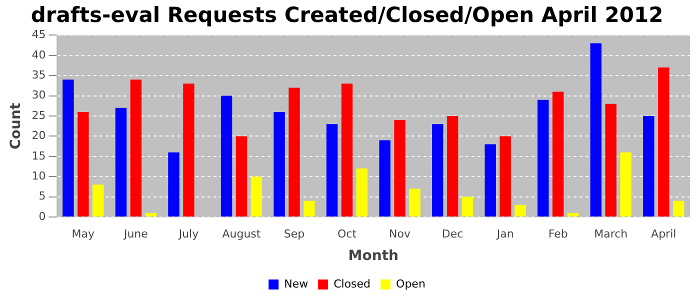 This screenshot has height=300, width=700. Describe the element at coordinates (39, 75) in the screenshot. I see `y-tick-label: 35` at that location.